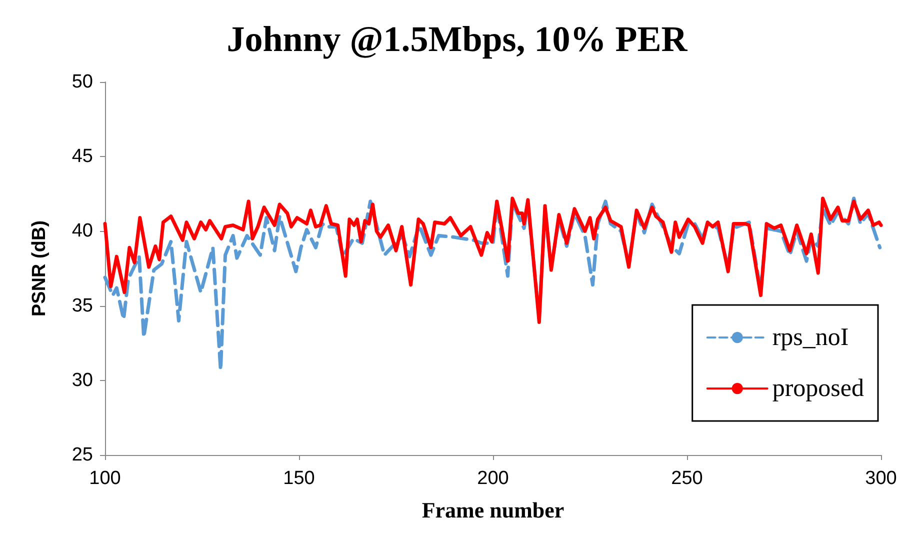 The image size is (914, 551). Describe the element at coordinates (82, 455) in the screenshot. I see `y-tick-label: 25` at that location.